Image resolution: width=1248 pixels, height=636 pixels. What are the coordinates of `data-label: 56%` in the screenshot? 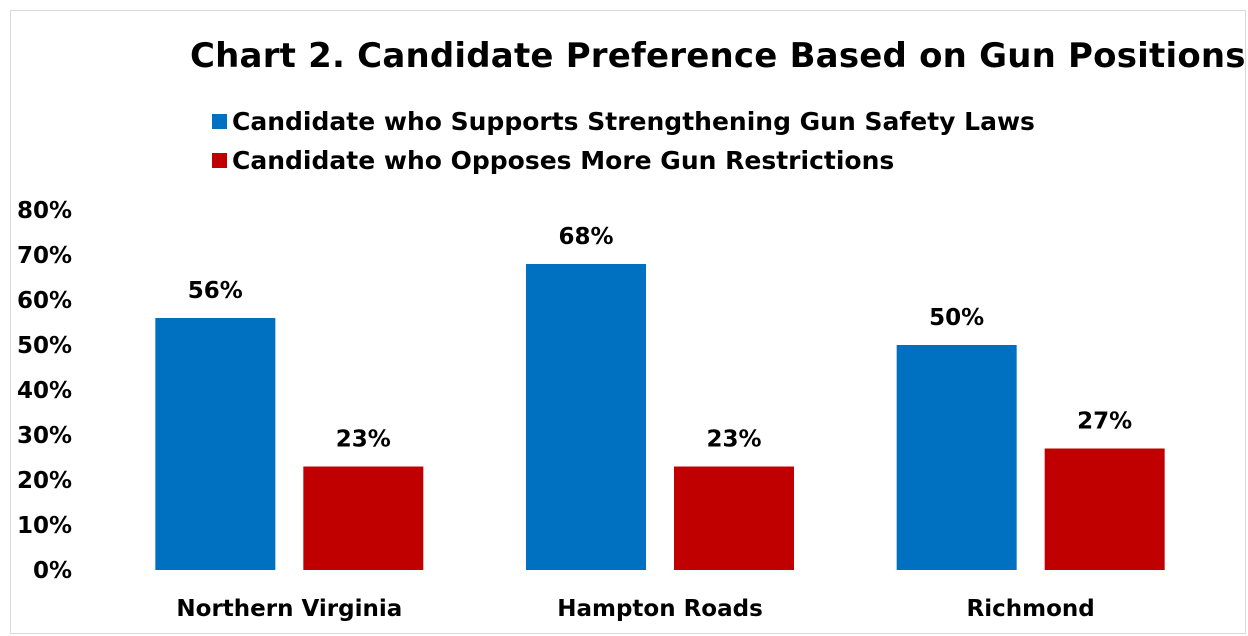 It's located at (215, 291).